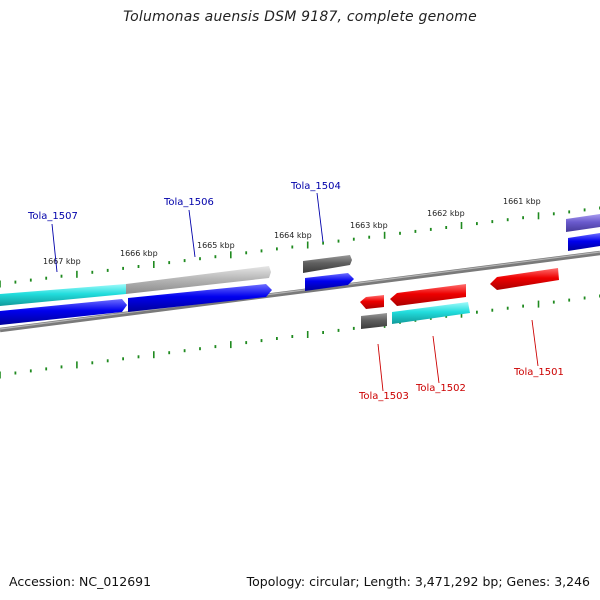 This screenshot has width=600, height=600. What do you see at coordinates (522, 201) in the screenshot?
I see `kbp-label-1661: 1661 kbp` at bounding box center [522, 201].